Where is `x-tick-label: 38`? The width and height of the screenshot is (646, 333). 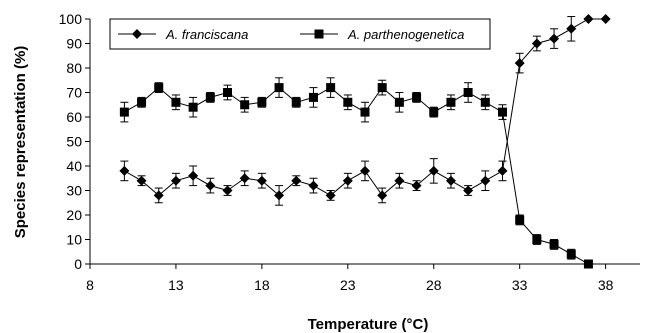
x-tick-label: 38 is located at coordinates (606, 285).